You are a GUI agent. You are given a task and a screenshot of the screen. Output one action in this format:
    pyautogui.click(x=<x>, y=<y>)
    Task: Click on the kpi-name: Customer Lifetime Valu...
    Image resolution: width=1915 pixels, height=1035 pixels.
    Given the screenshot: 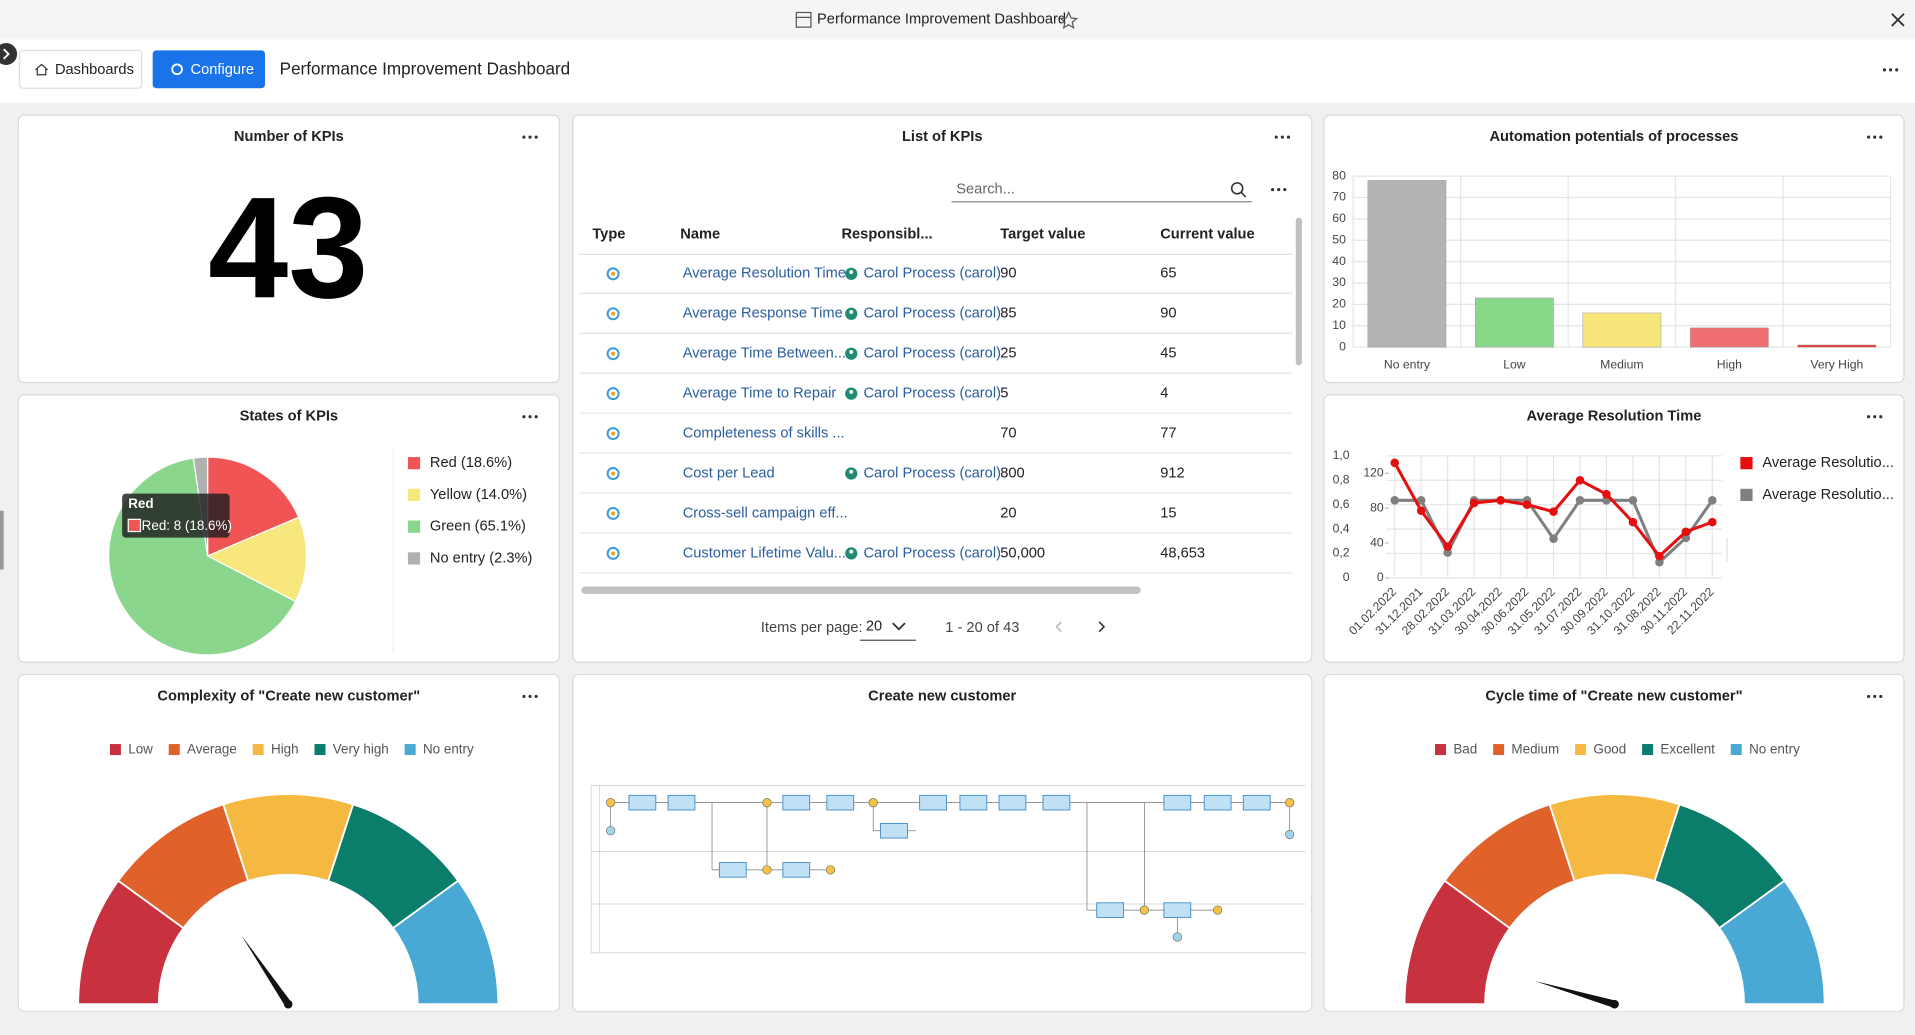 What is the action you would take?
    pyautogui.click(x=764, y=553)
    